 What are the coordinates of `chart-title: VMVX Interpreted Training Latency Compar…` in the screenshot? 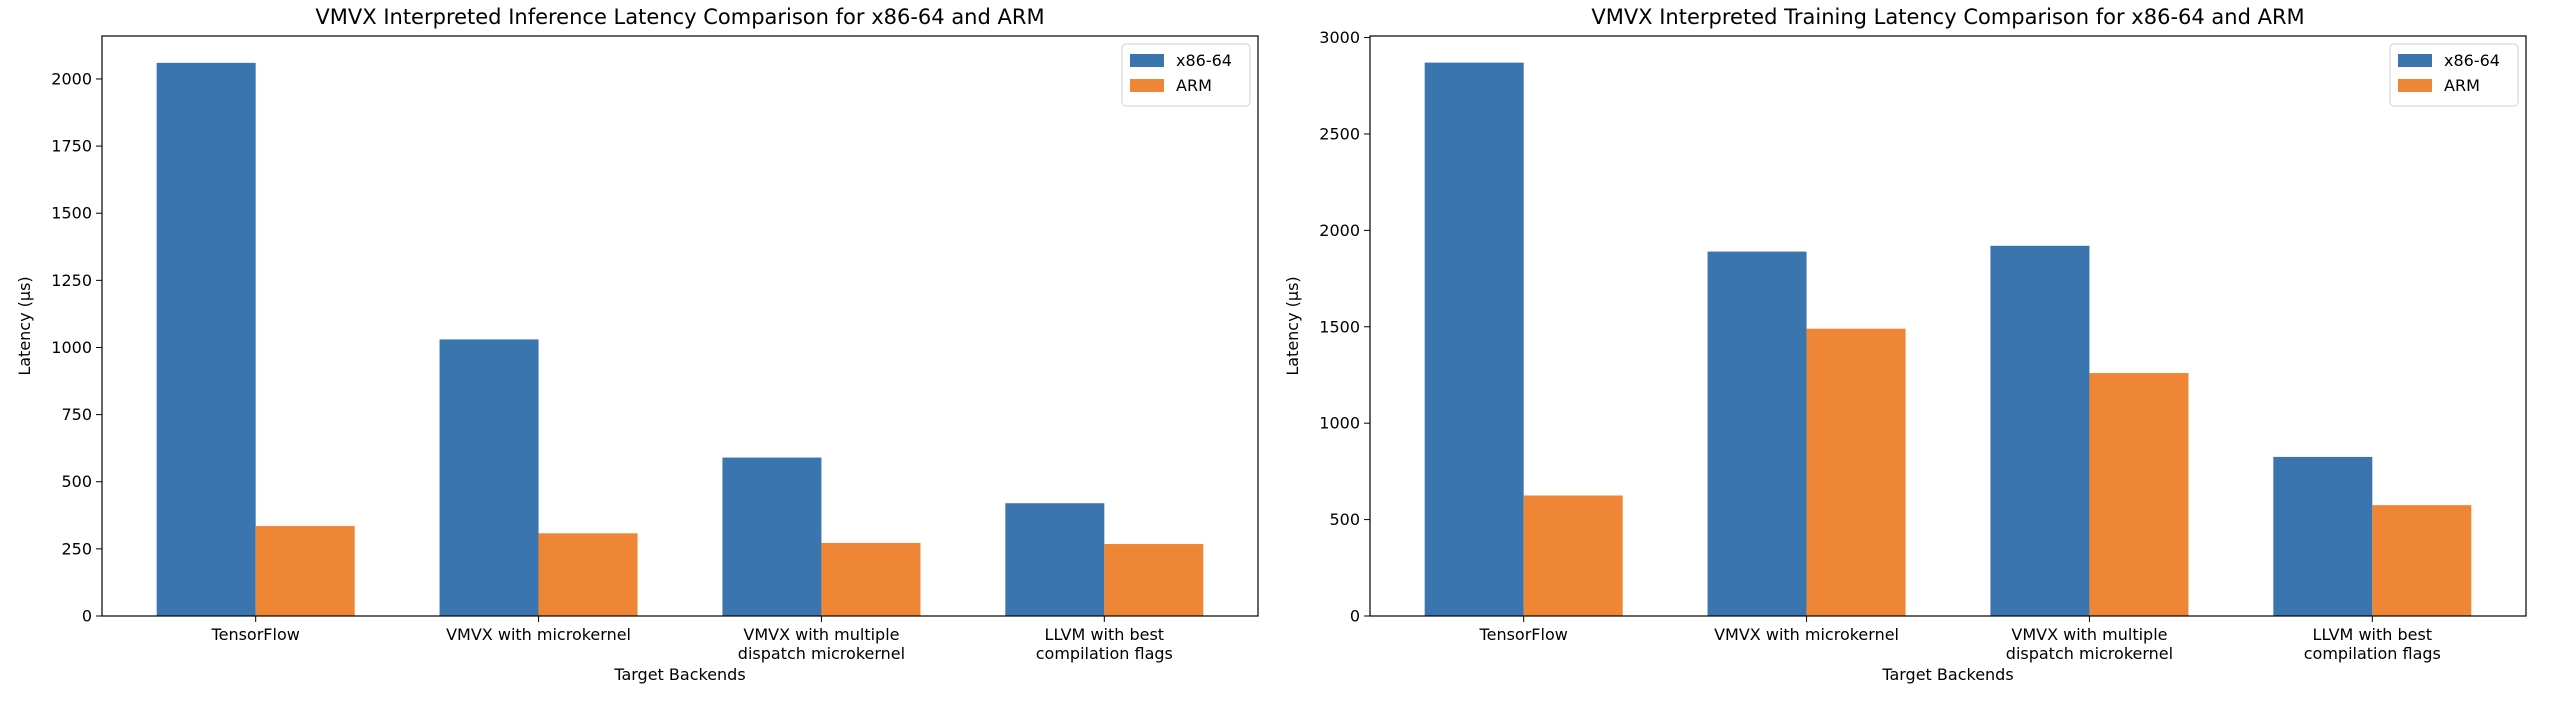 It's located at (1947, 17).